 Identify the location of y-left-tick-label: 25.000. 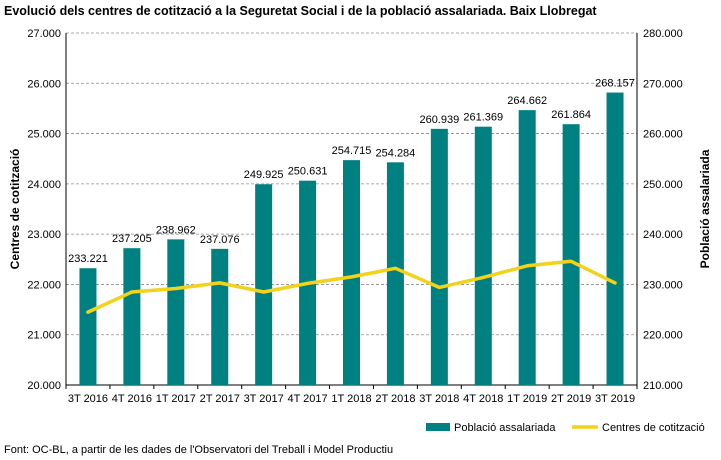
(44, 135).